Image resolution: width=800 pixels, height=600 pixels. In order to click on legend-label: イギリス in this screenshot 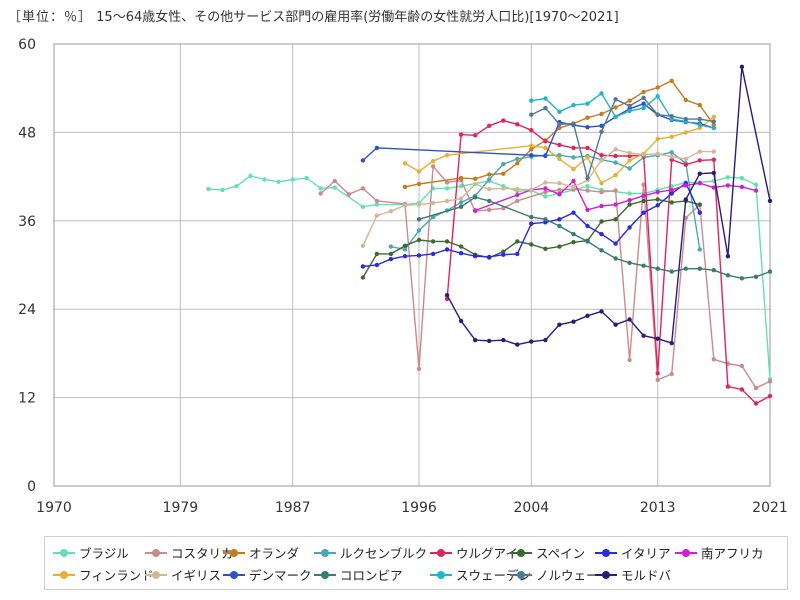, I will do `click(196, 575)`.